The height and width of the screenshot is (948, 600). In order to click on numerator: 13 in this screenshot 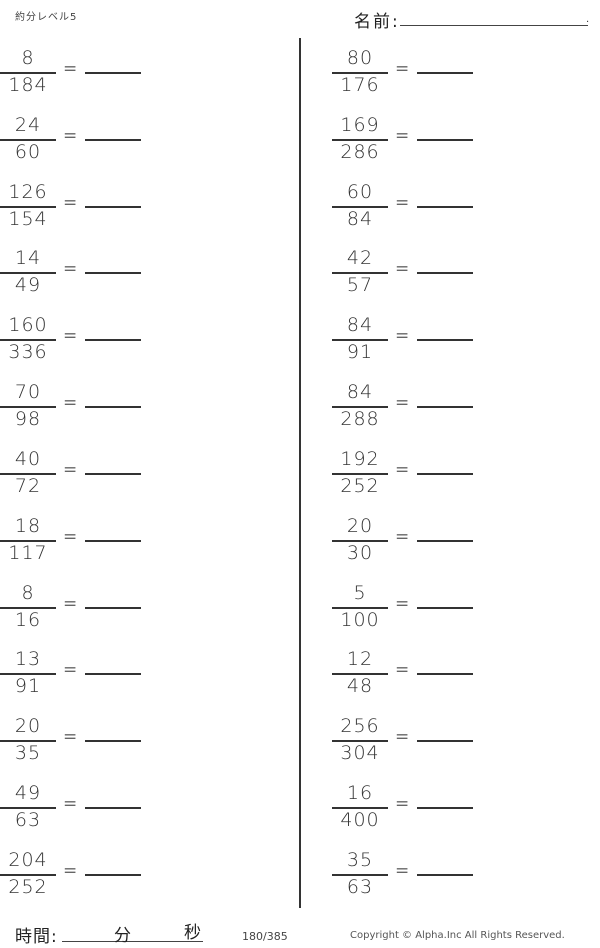, I will do `click(28, 659)`.